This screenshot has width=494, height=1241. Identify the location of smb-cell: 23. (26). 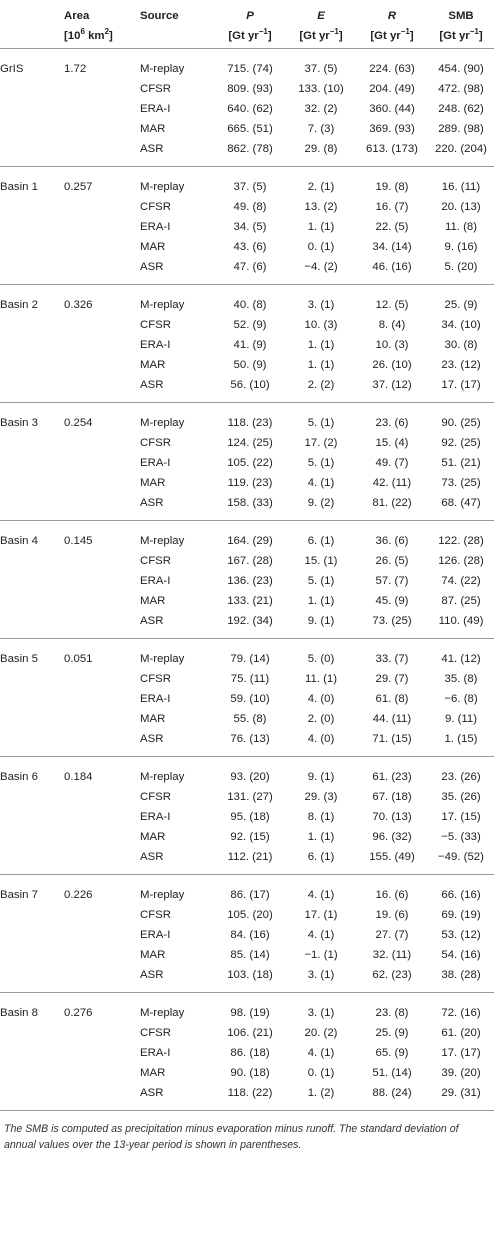
(461, 776).